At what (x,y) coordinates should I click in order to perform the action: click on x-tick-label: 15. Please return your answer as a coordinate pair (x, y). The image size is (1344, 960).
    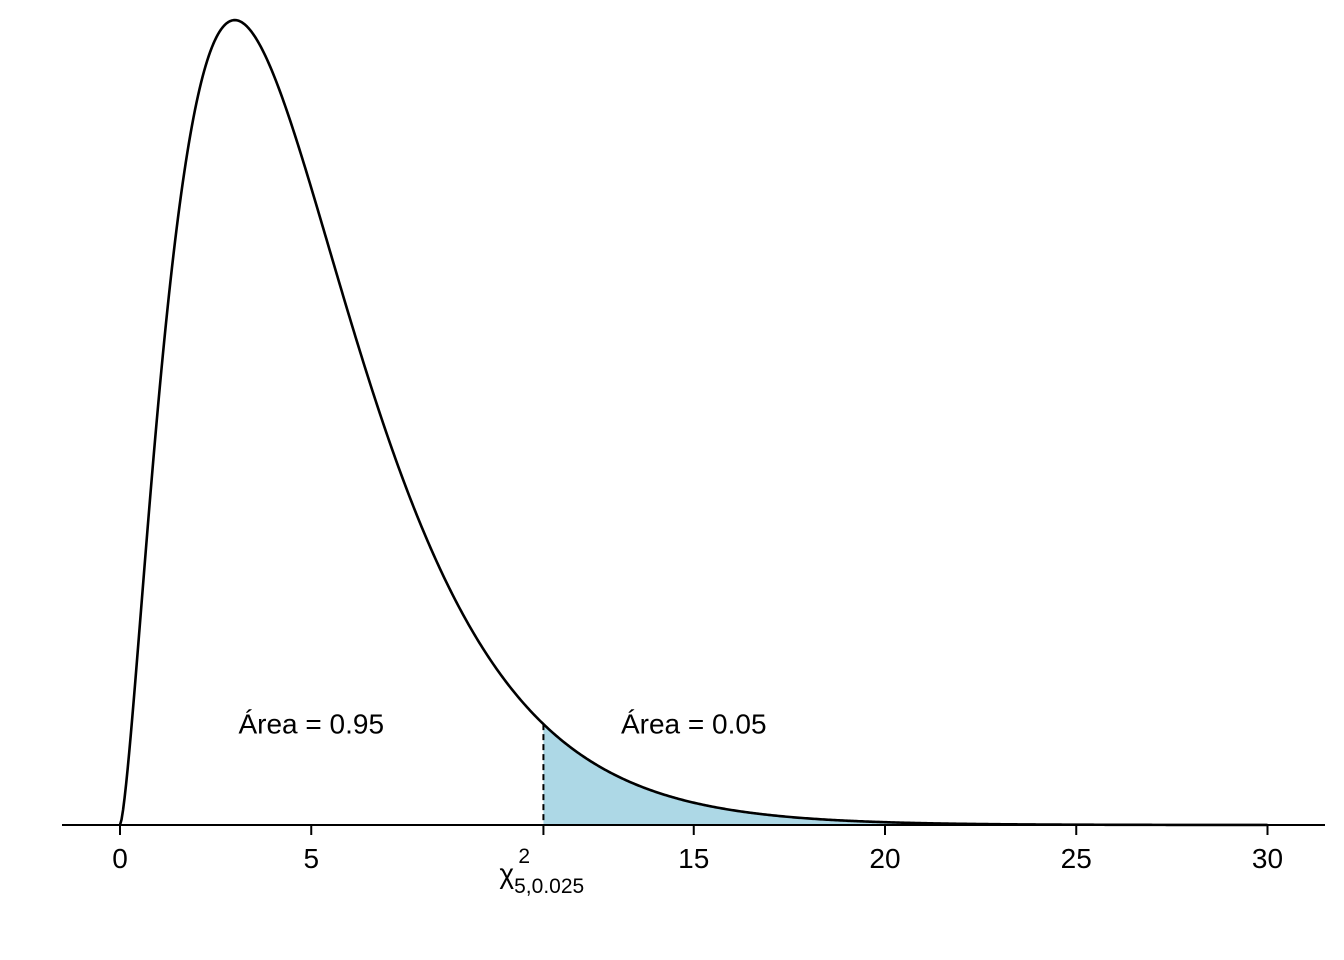
    Looking at the image, I should click on (693, 858).